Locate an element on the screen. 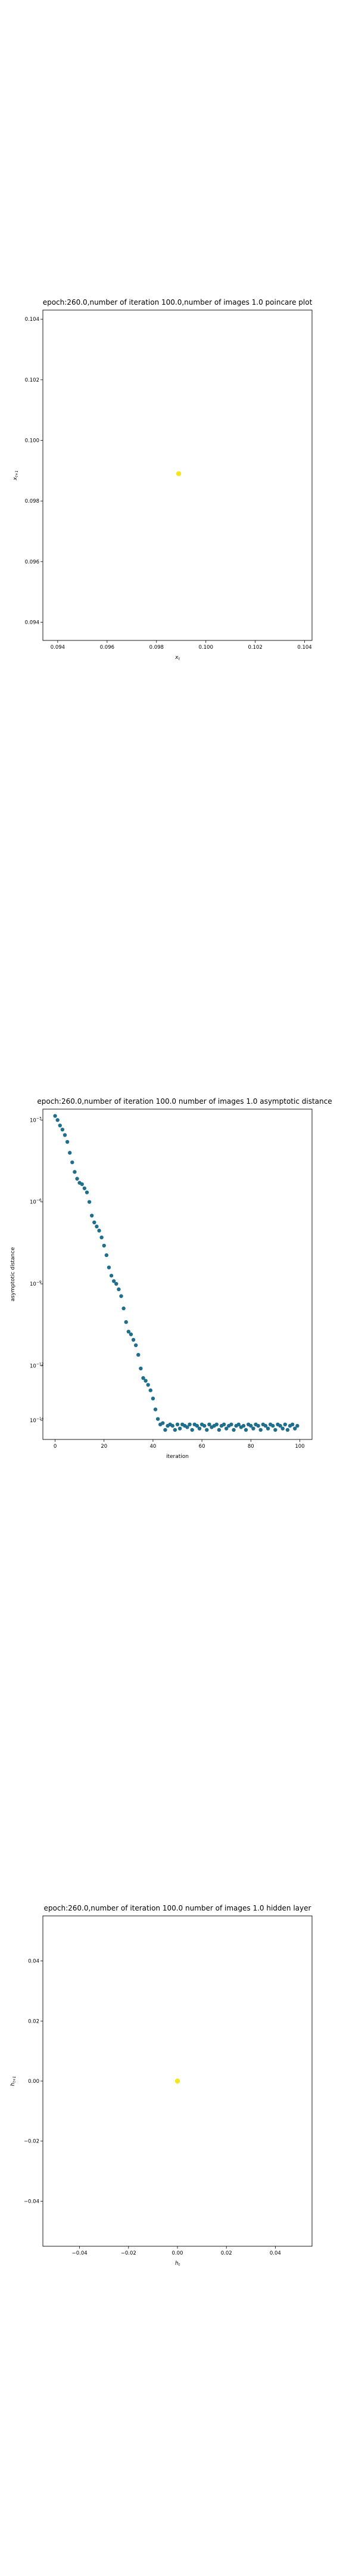  x-tick-label: 60 is located at coordinates (202, 1447).